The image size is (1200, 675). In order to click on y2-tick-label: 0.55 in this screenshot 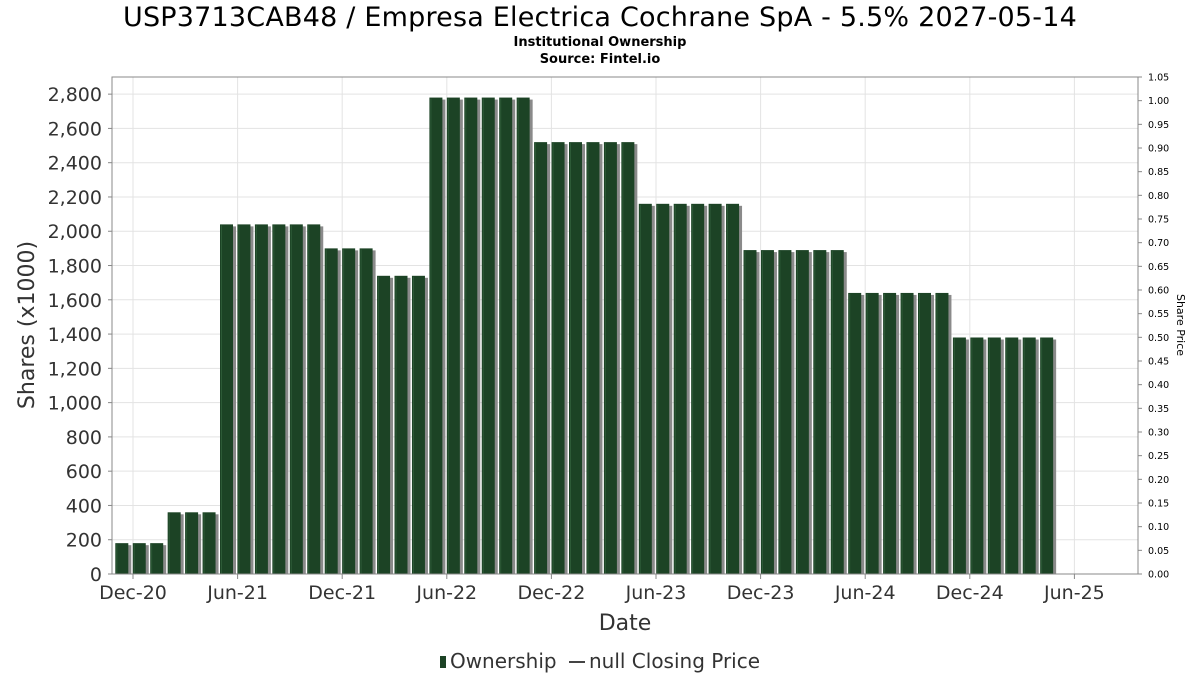, I will do `click(1158, 314)`.